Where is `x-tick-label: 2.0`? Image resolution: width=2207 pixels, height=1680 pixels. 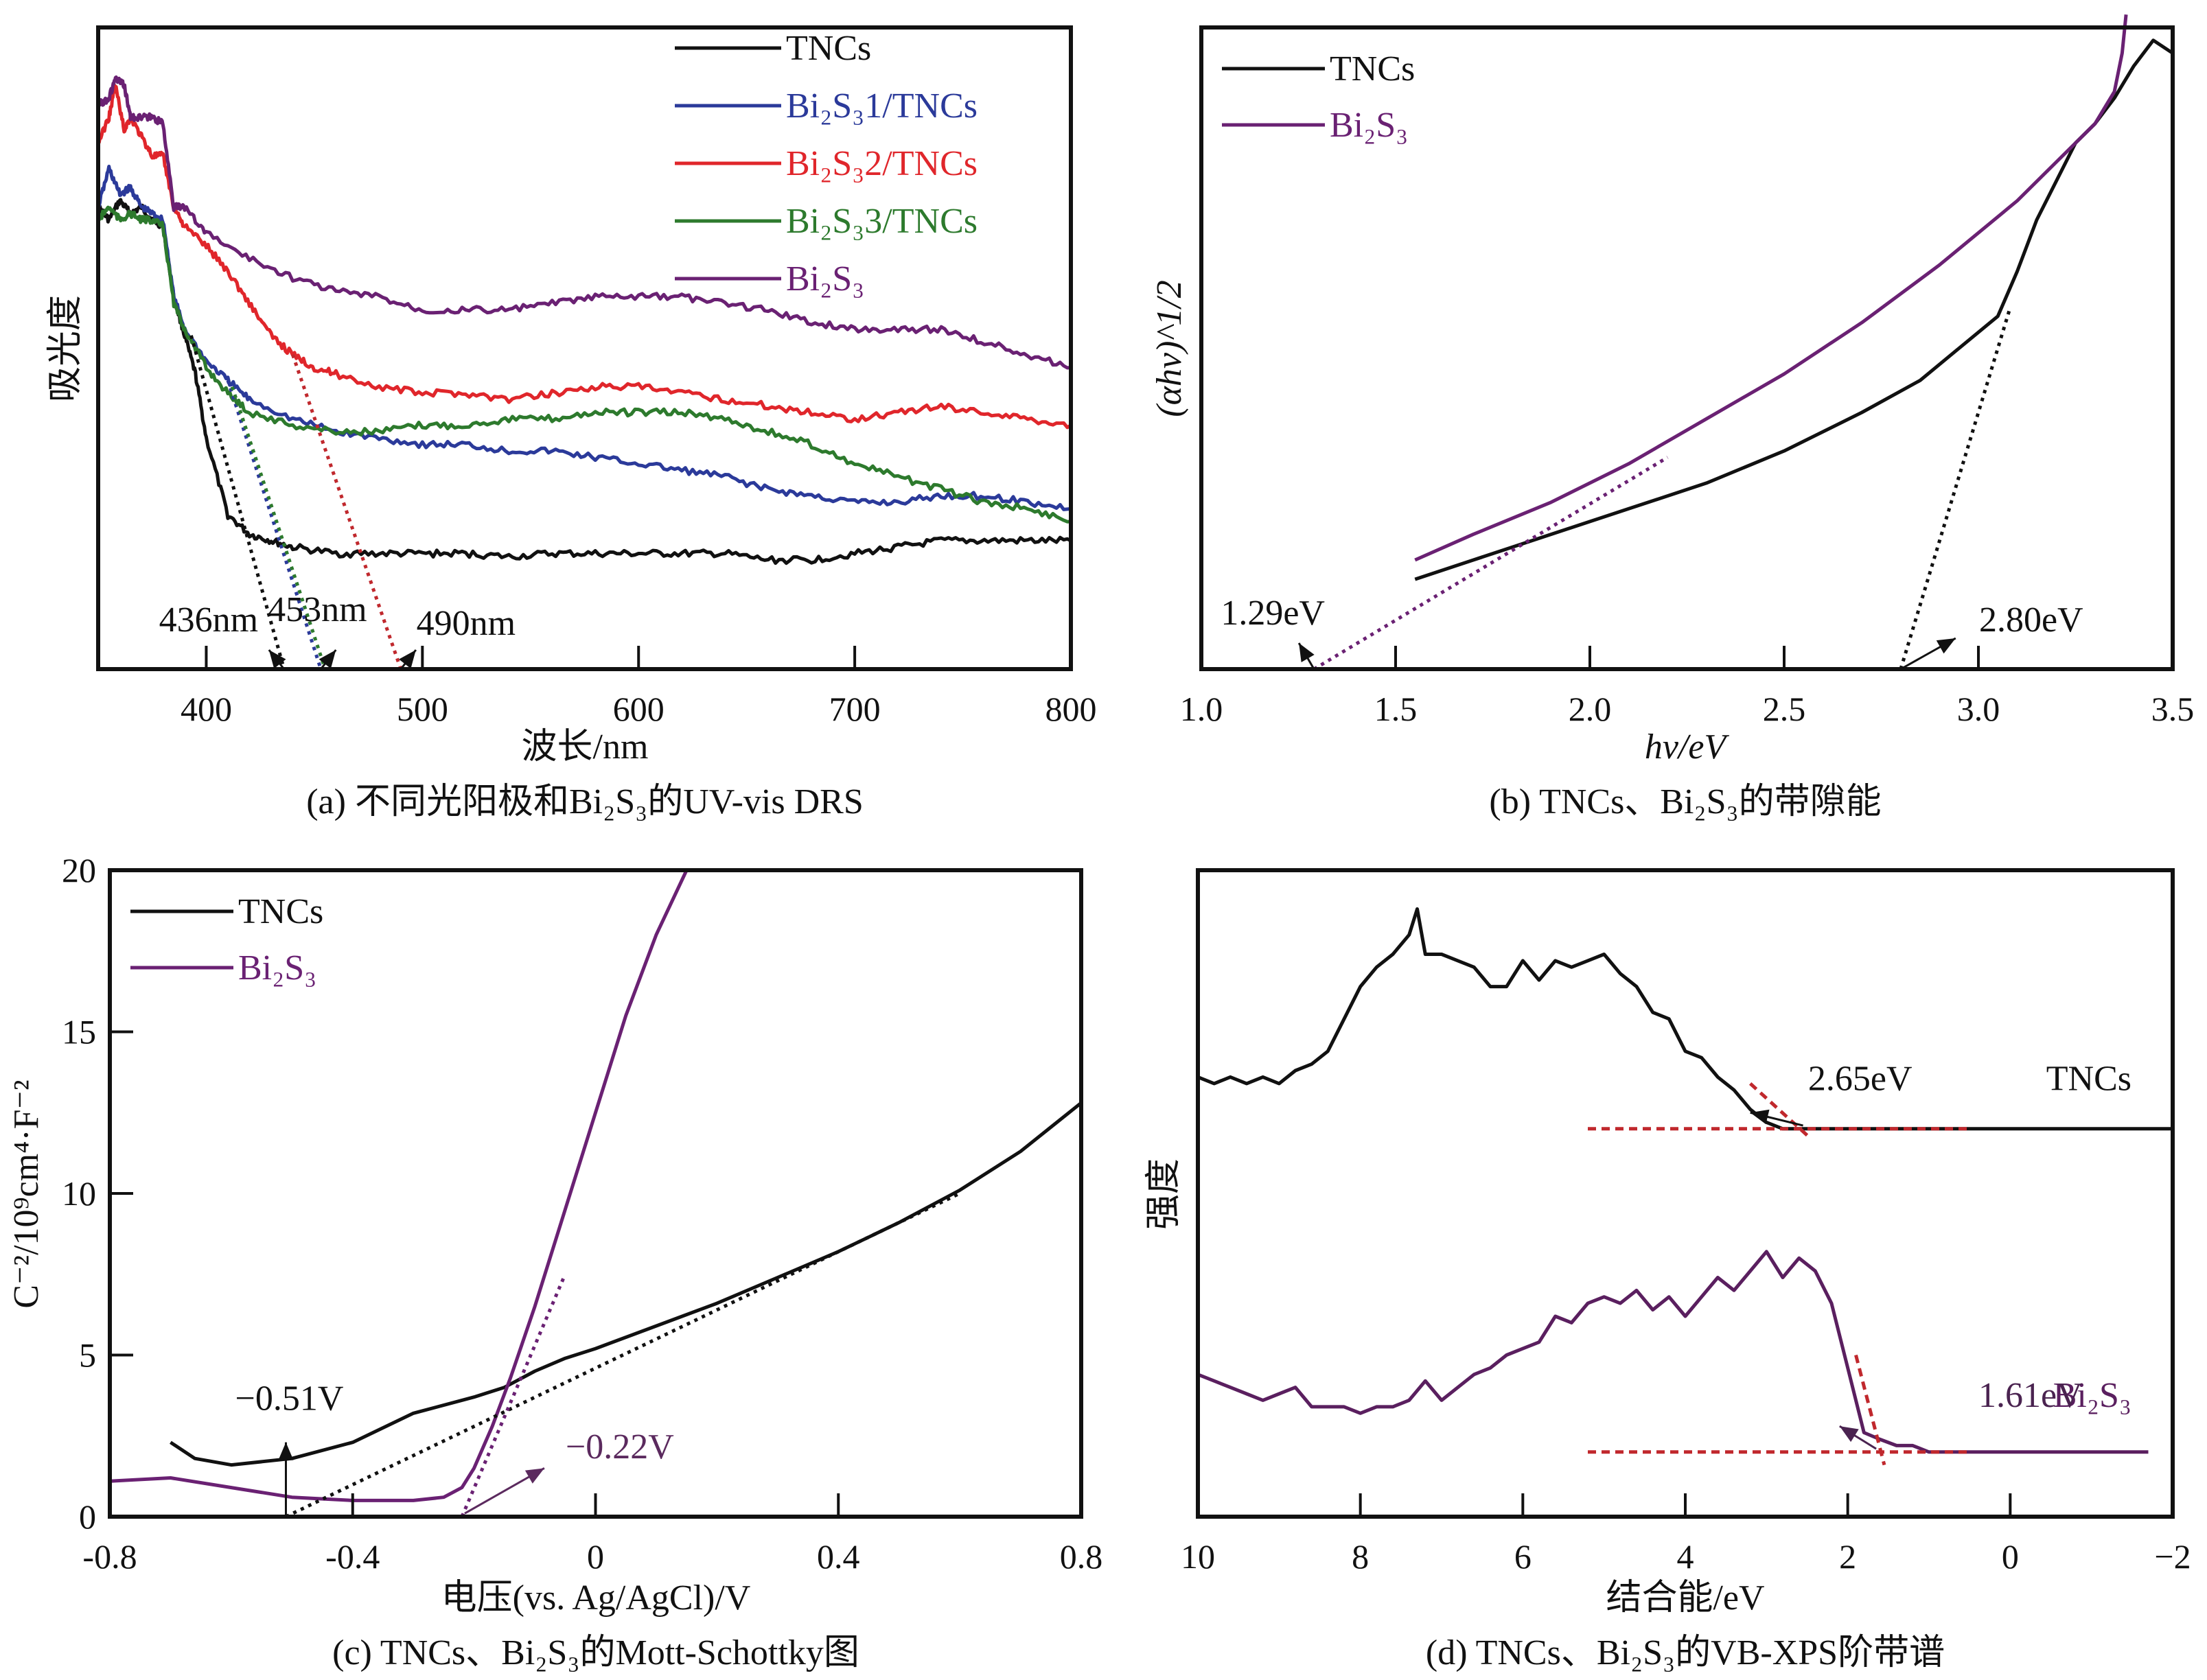
x-tick-label: 2.0 is located at coordinates (1591, 709).